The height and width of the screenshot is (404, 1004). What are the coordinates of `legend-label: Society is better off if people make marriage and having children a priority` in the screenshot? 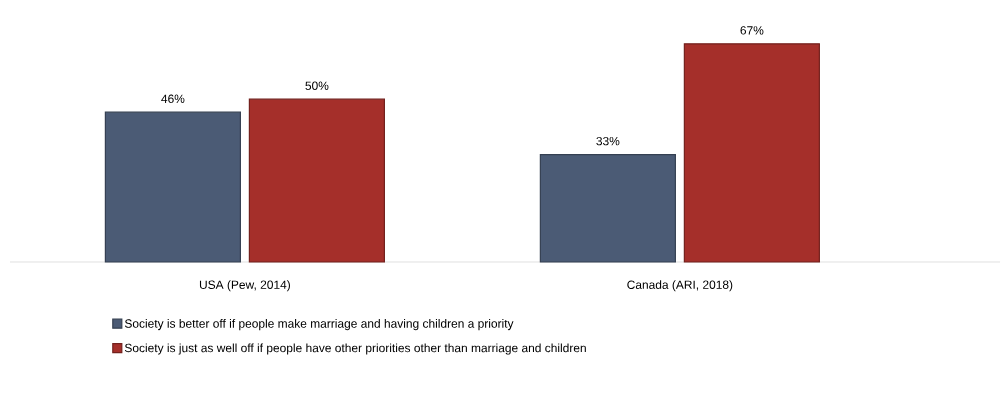 It's located at (319, 324).